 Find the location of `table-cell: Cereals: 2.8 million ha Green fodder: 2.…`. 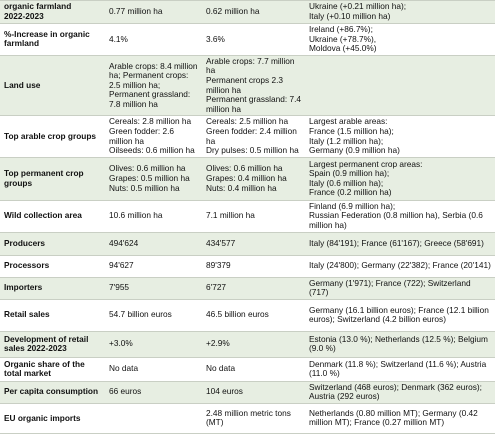

table-cell: Cereals: 2.8 million ha Green fodder: 2.… is located at coordinates (153, 136).